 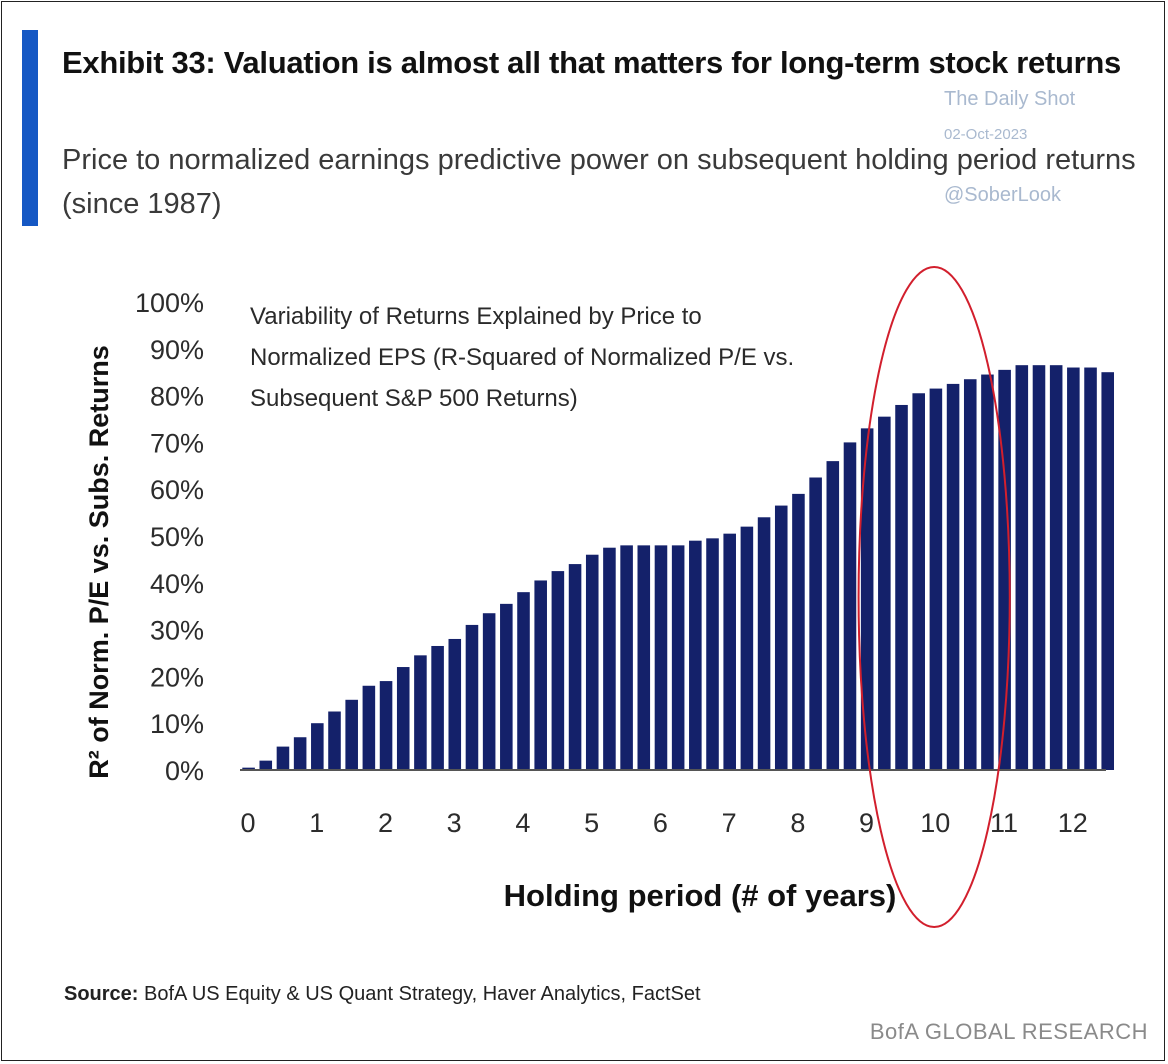 What do you see at coordinates (177, 443) in the screenshot?
I see `y-tick-label: 70%` at bounding box center [177, 443].